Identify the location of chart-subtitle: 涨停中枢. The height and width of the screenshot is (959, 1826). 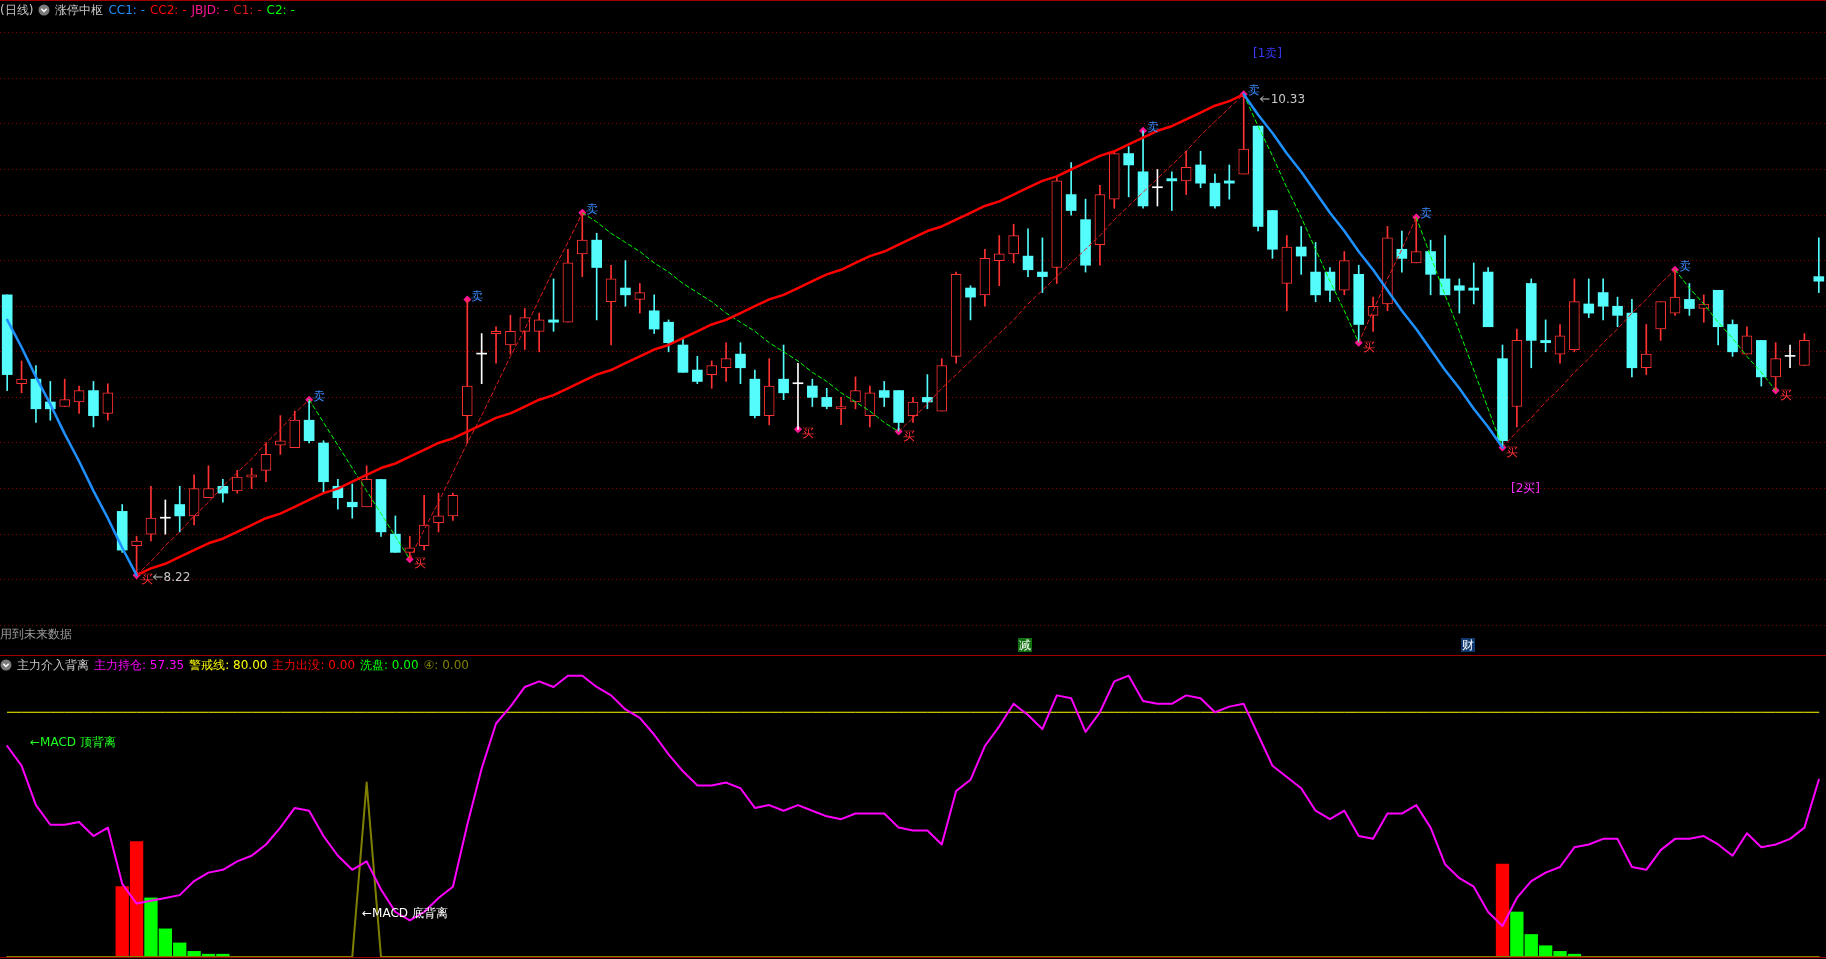
(79, 10).